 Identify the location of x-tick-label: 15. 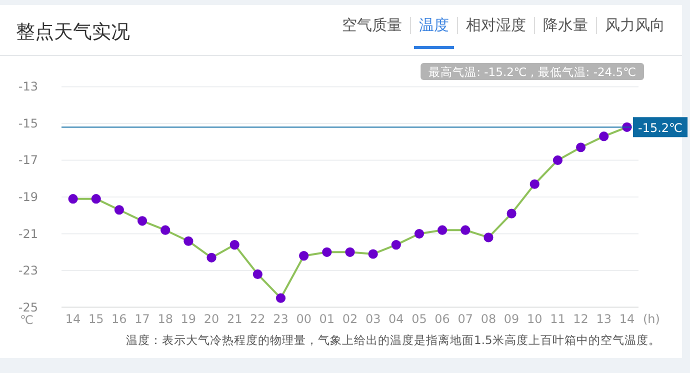
(96, 319).